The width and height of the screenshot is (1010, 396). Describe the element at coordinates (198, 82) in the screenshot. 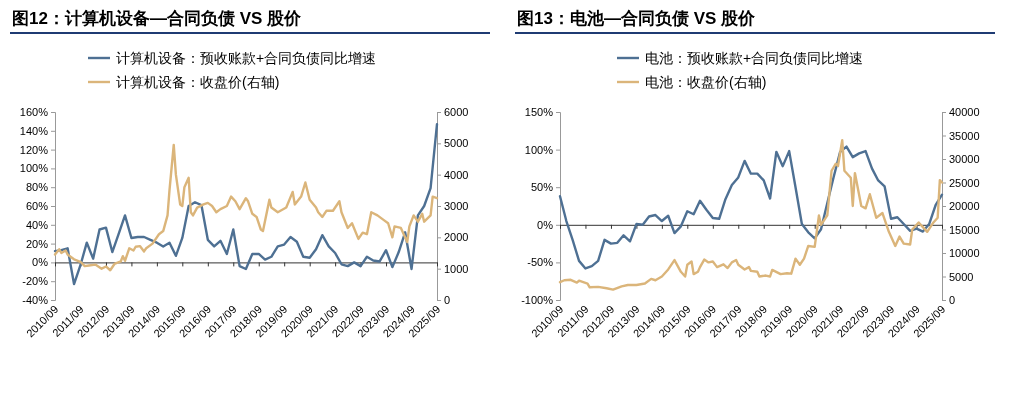

I see `legend-label: 计算机设备：收盘价(右轴)` at that location.